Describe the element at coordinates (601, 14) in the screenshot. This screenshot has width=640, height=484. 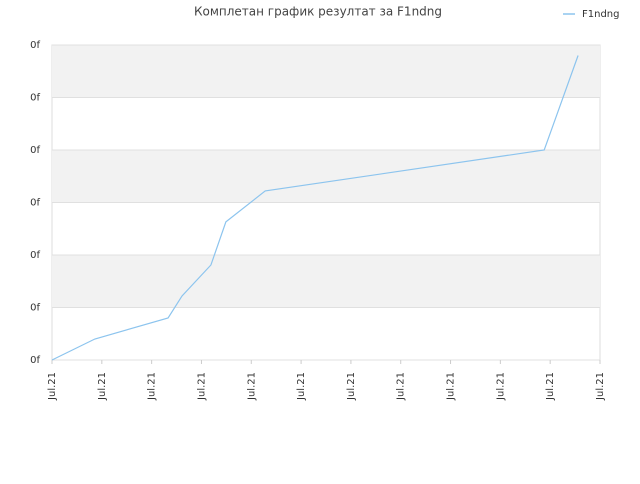
I see `legend-label: F1ndng` at that location.